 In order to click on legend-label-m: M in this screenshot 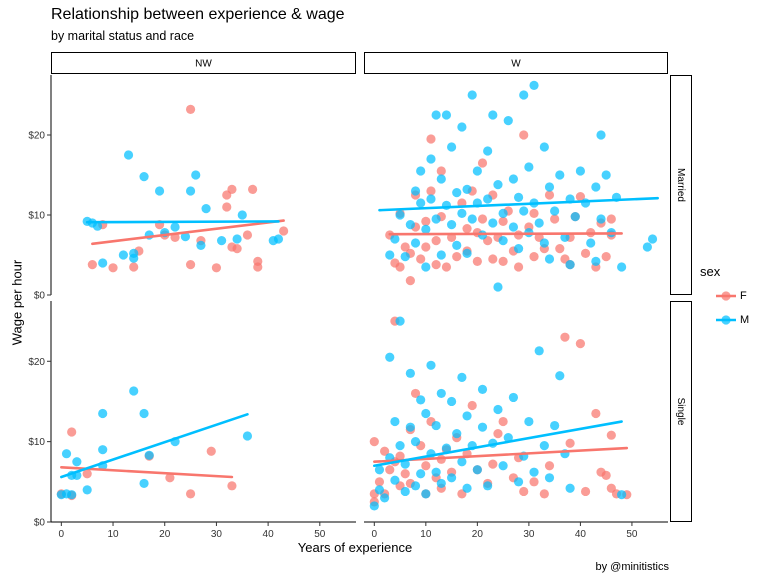, I will do `click(745, 320)`.